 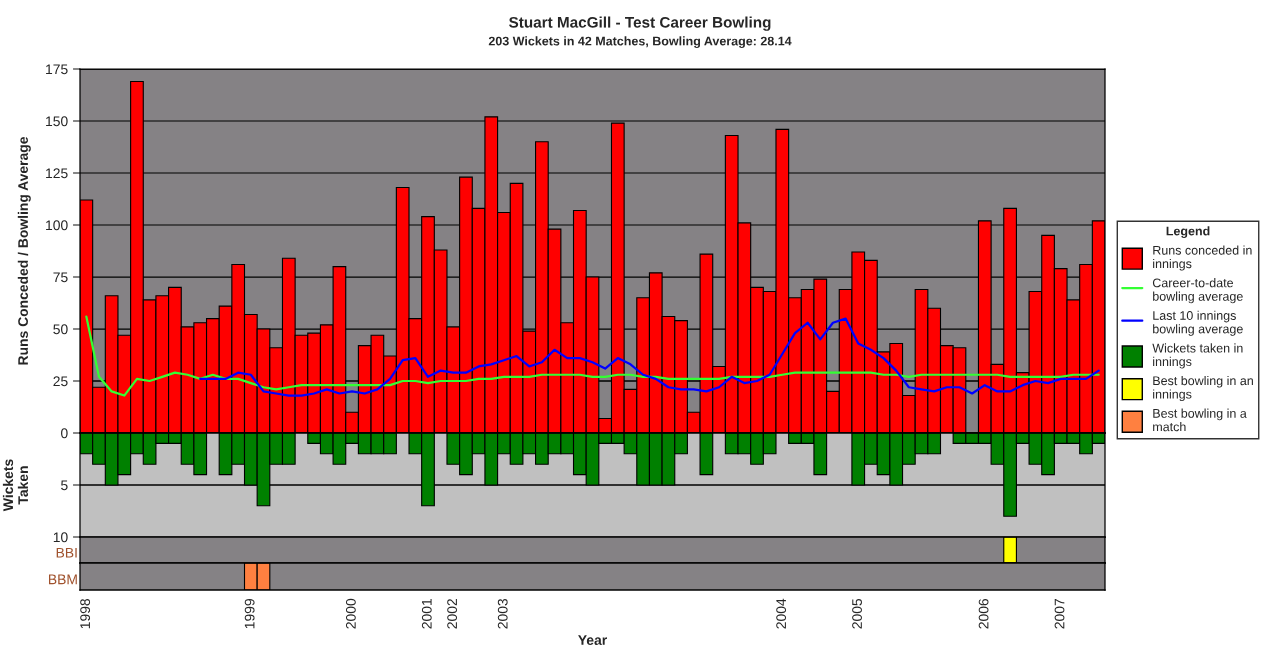 I want to click on y-tick-label: 75, so click(x=60, y=277).